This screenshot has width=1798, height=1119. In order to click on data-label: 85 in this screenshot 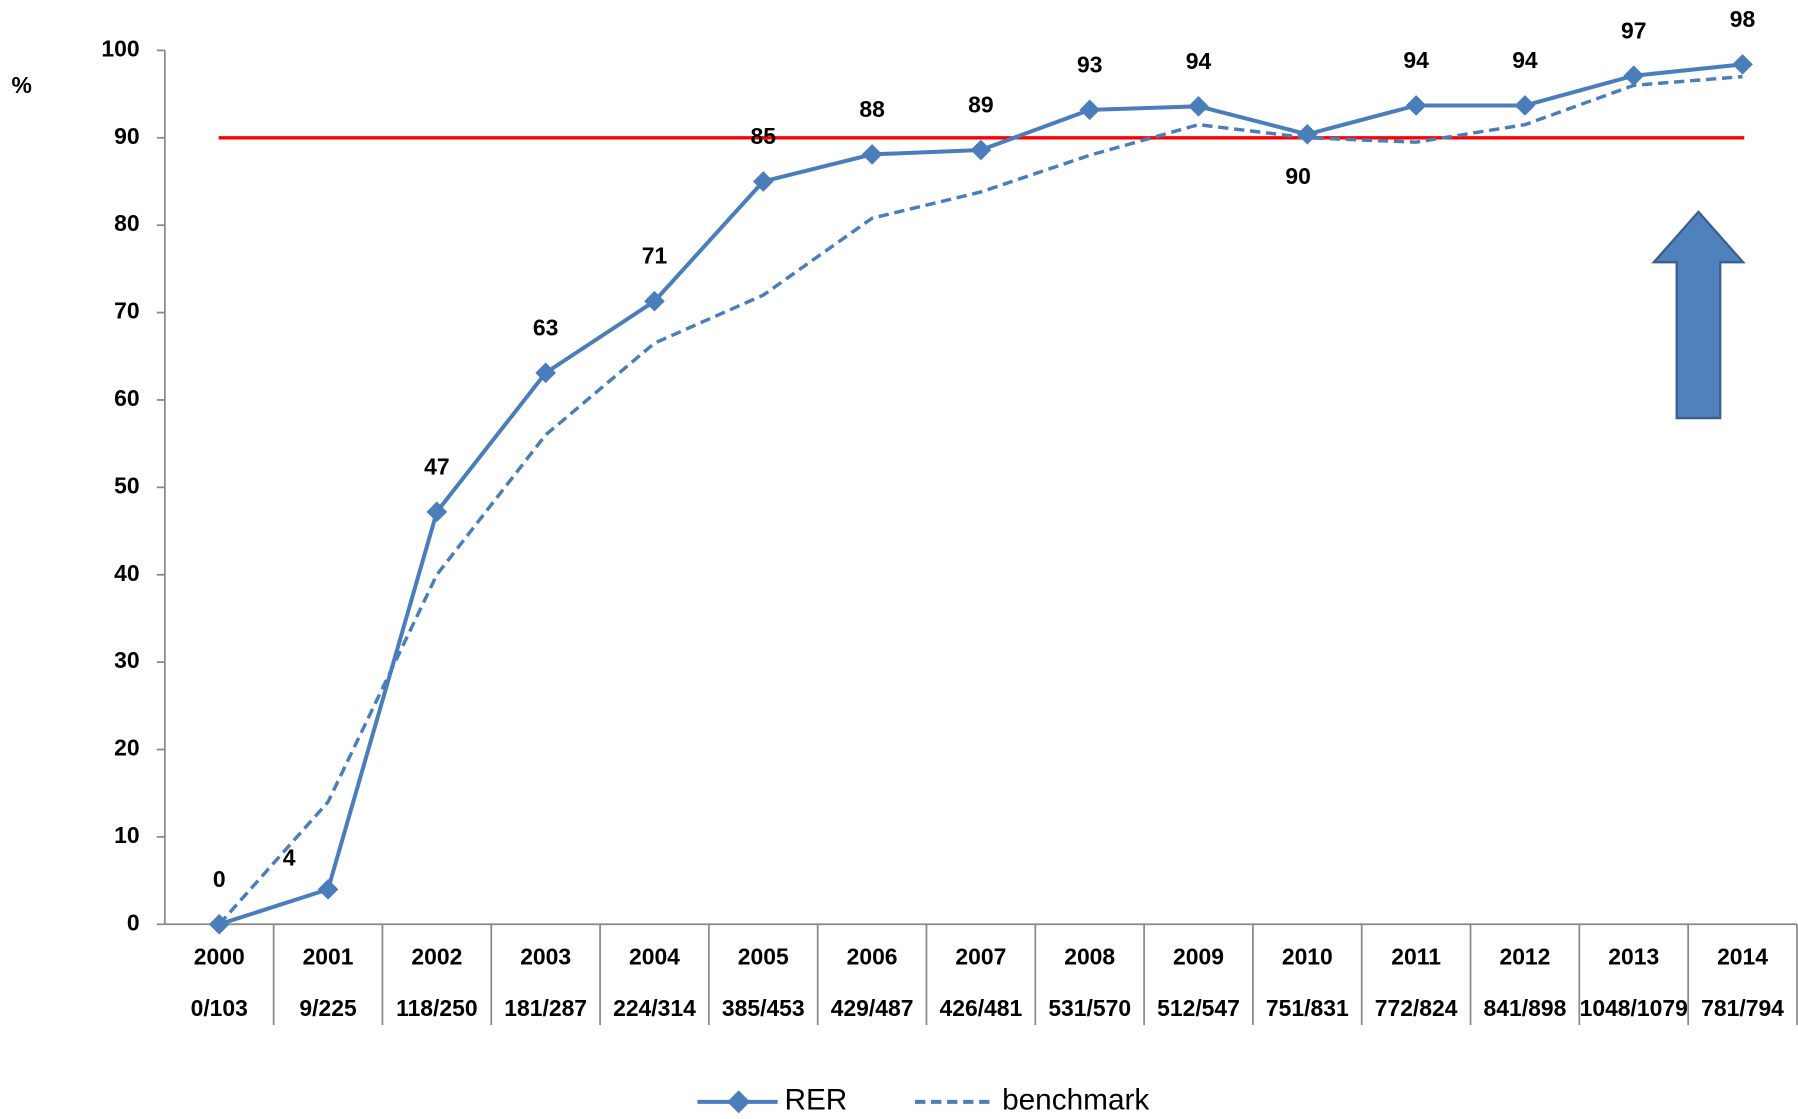, I will do `click(764, 136)`.